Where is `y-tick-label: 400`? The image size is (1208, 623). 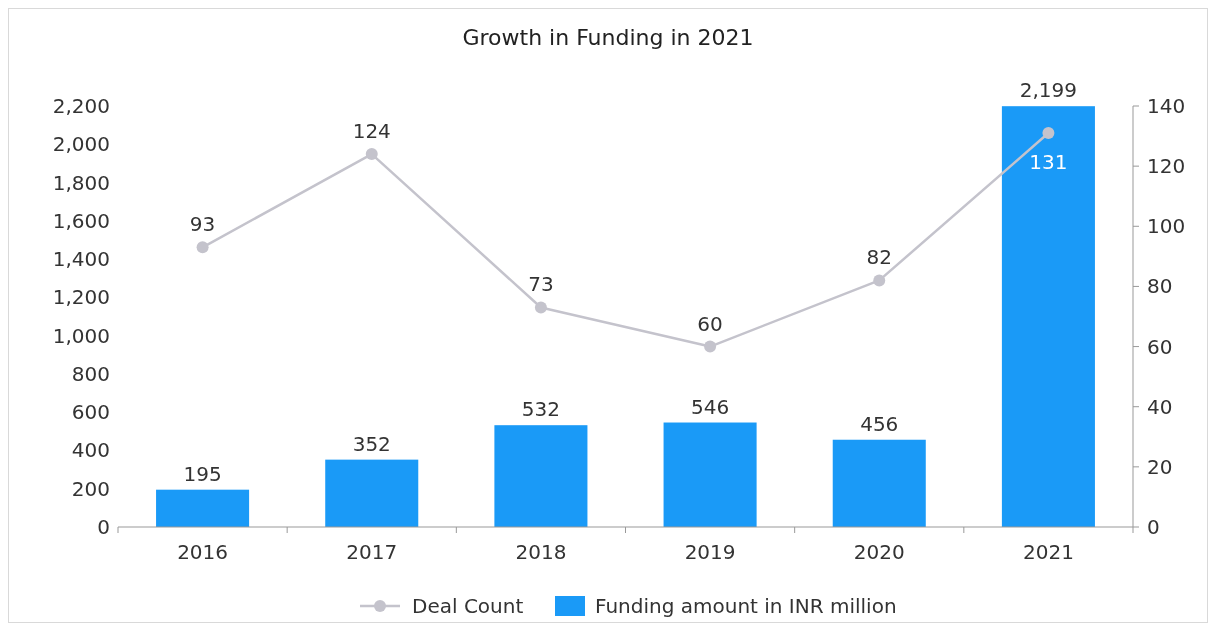
y-tick-label: 400 is located at coordinates (90, 450).